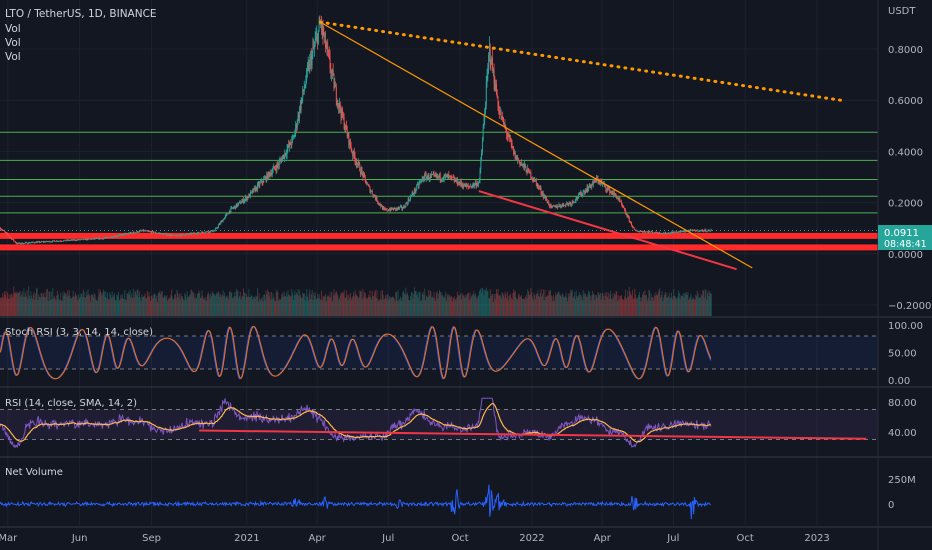 Image resolution: width=932 pixels, height=550 pixels. I want to click on stoch-k-line, so click(356, 352).